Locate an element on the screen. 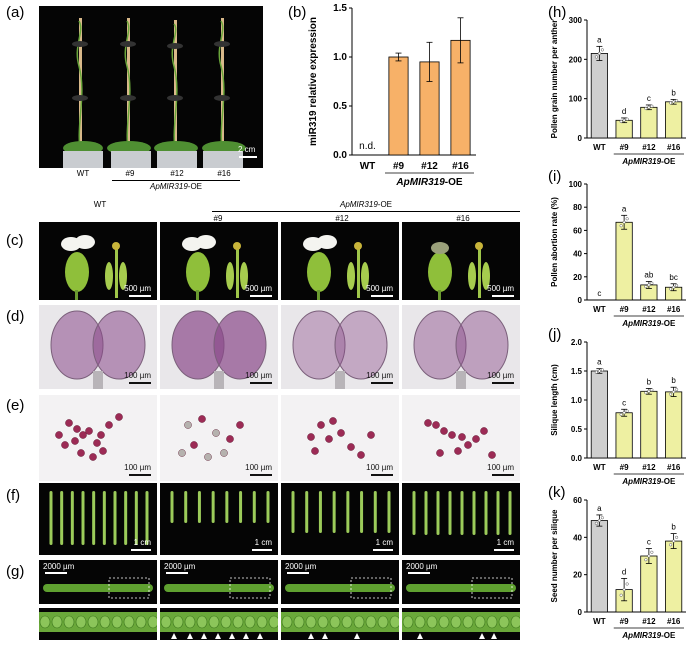 Image resolution: width=692 pixels, height=647 pixels. category-label: #16 is located at coordinates (674, 147).